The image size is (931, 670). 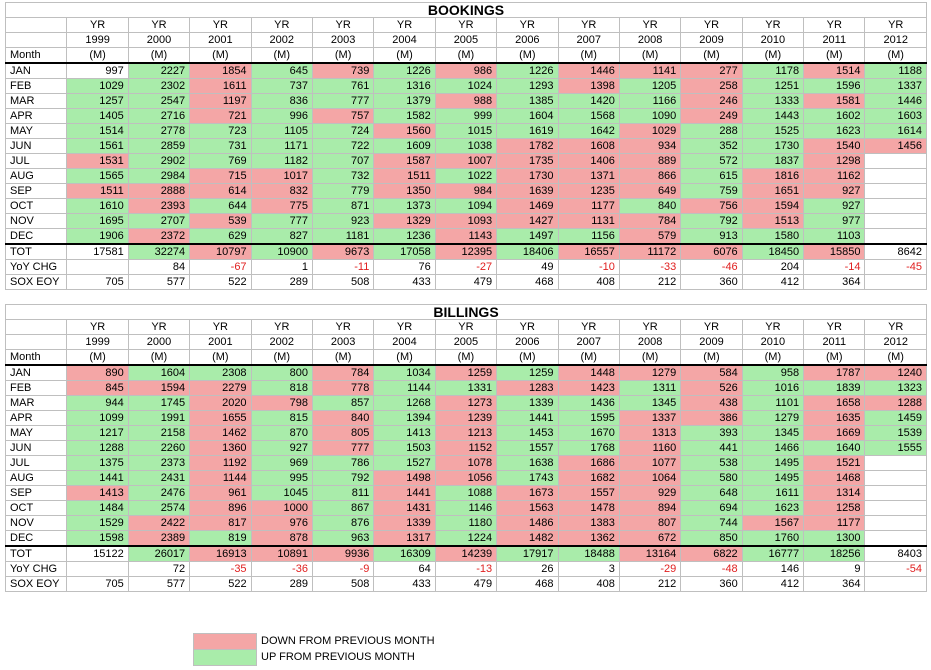 What do you see at coordinates (834, 388) in the screenshot?
I see `value-cell: 1839` at bounding box center [834, 388].